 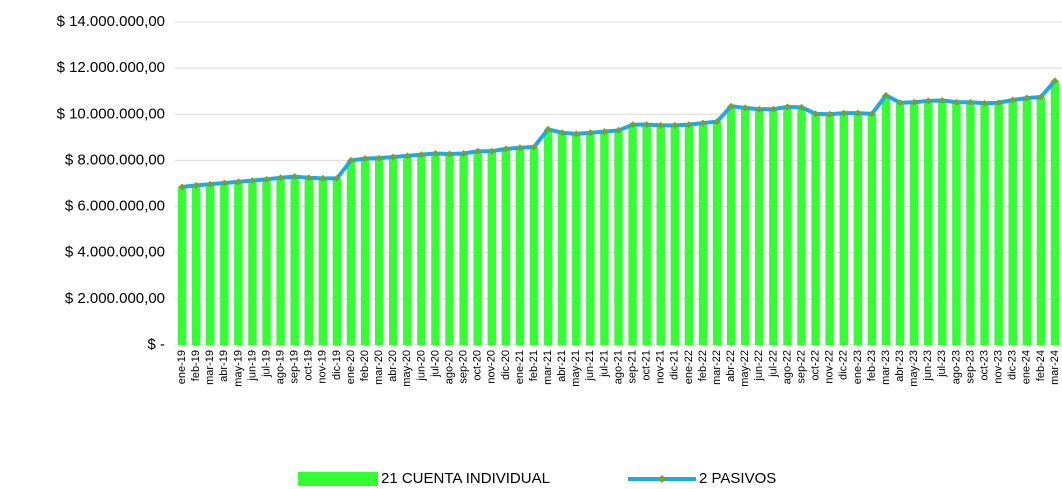 I want to click on x-tick-label: nov-19, so click(x=323, y=367).